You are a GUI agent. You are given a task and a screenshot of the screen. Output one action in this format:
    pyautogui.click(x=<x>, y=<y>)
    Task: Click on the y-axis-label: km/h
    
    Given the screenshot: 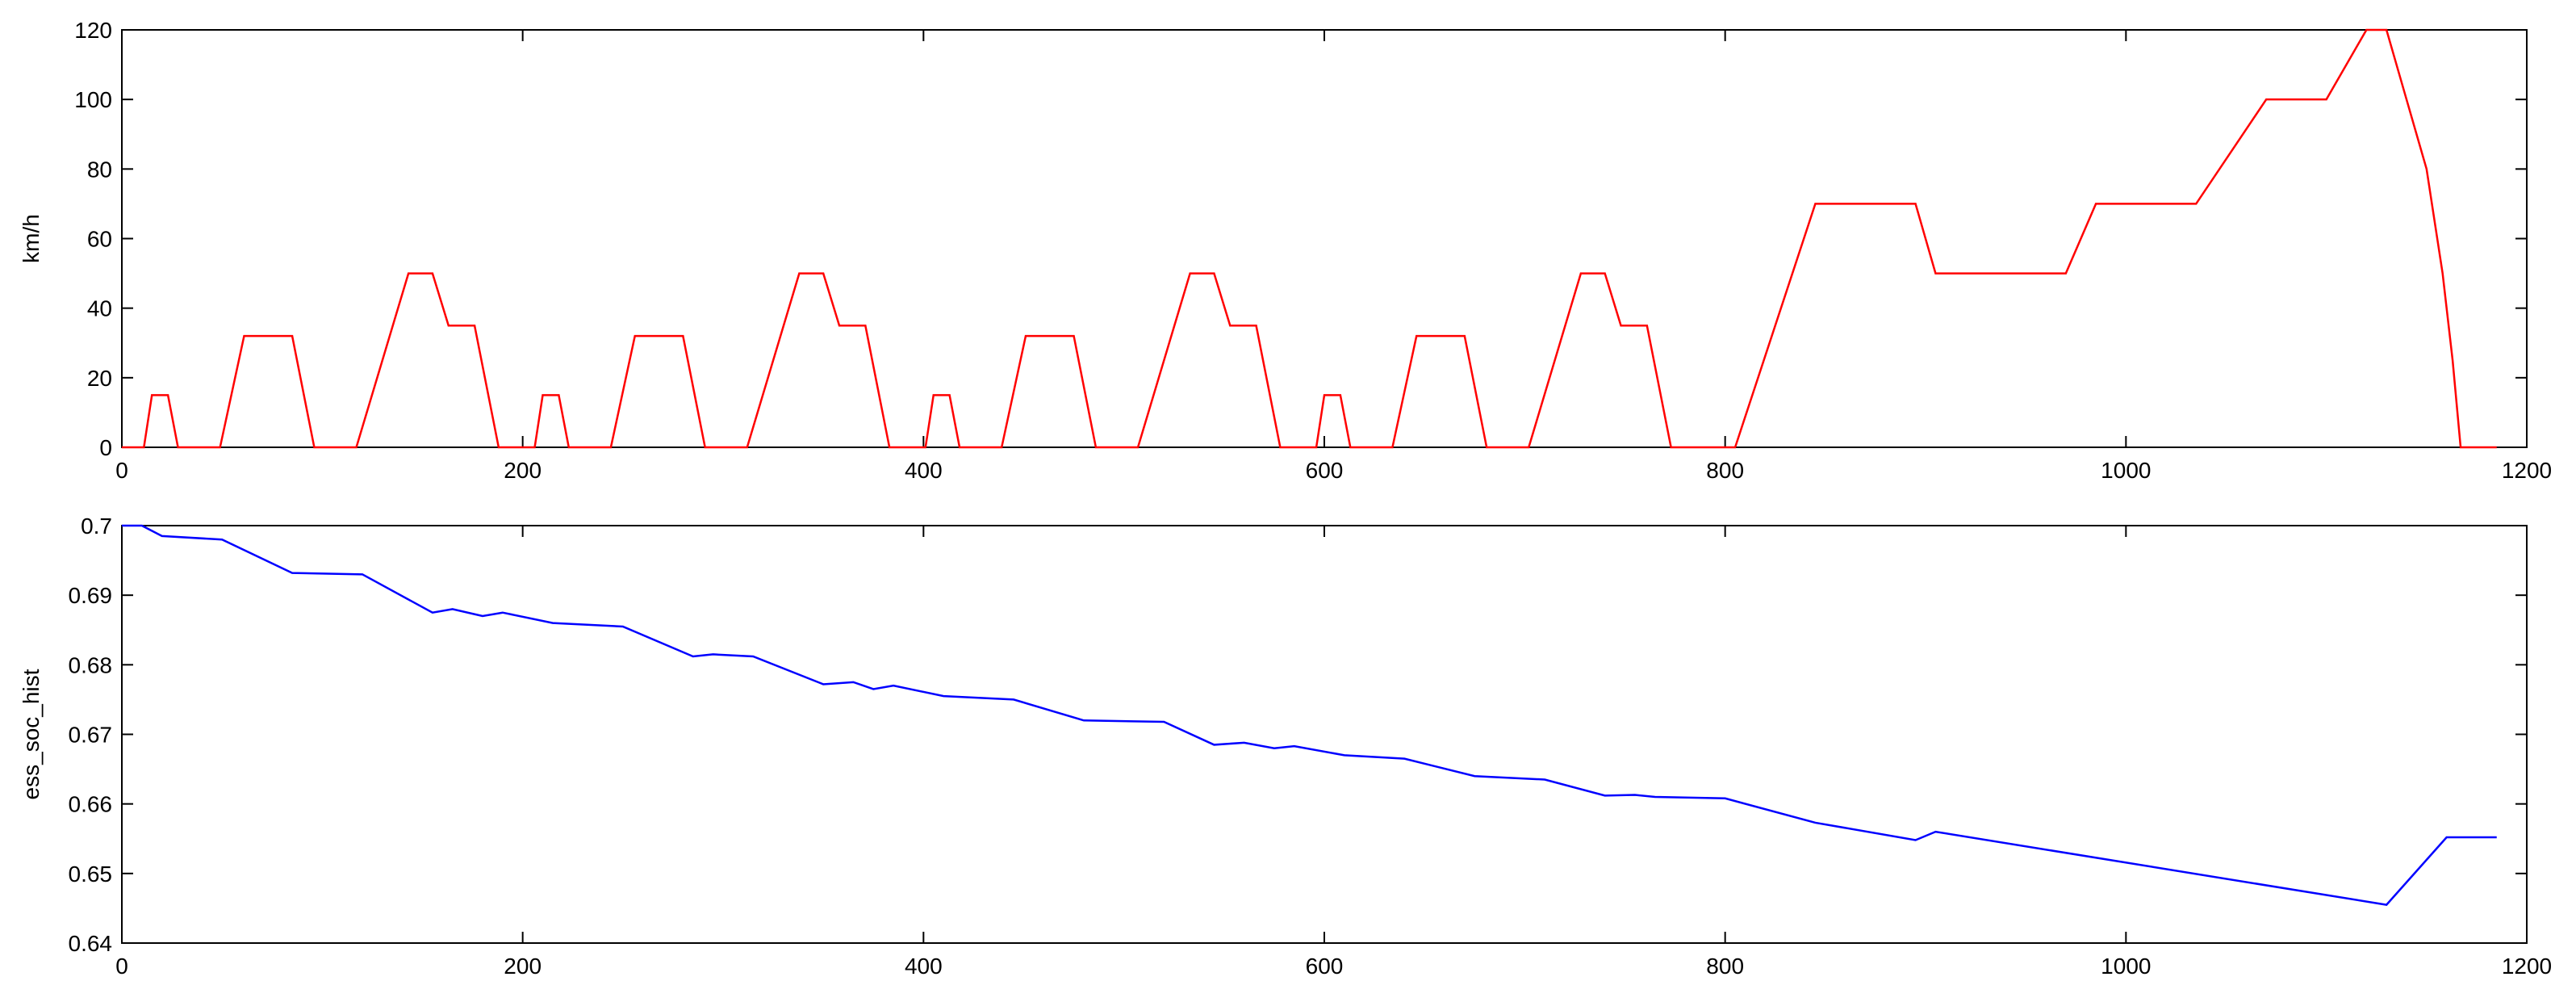 What is the action you would take?
    pyautogui.click(x=31, y=238)
    